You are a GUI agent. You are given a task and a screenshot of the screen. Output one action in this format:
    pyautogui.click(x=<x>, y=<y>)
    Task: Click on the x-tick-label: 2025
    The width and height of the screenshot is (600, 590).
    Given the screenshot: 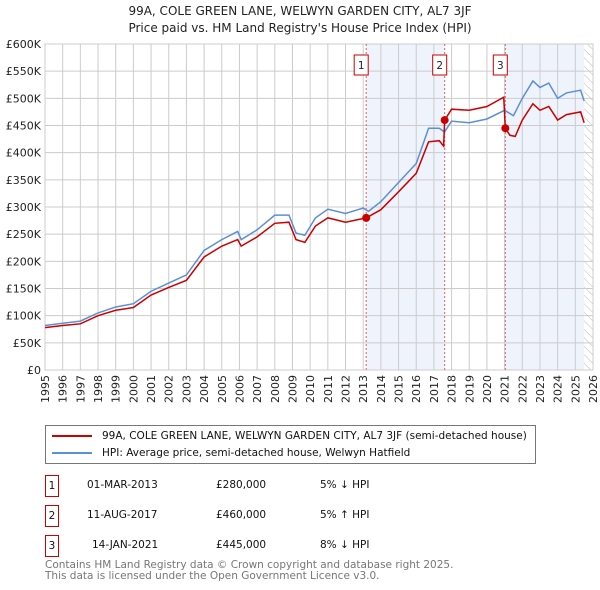 What is the action you would take?
    pyautogui.click(x=575, y=389)
    